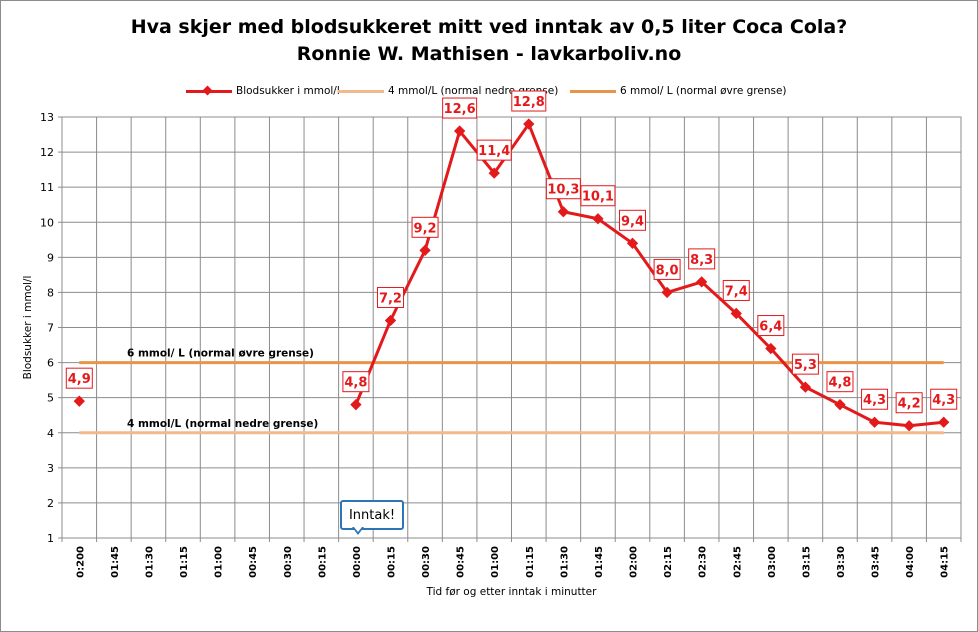 Image resolution: width=978 pixels, height=632 pixels. What do you see at coordinates (50, 363) in the screenshot?
I see `y-tick-label: 6` at bounding box center [50, 363].